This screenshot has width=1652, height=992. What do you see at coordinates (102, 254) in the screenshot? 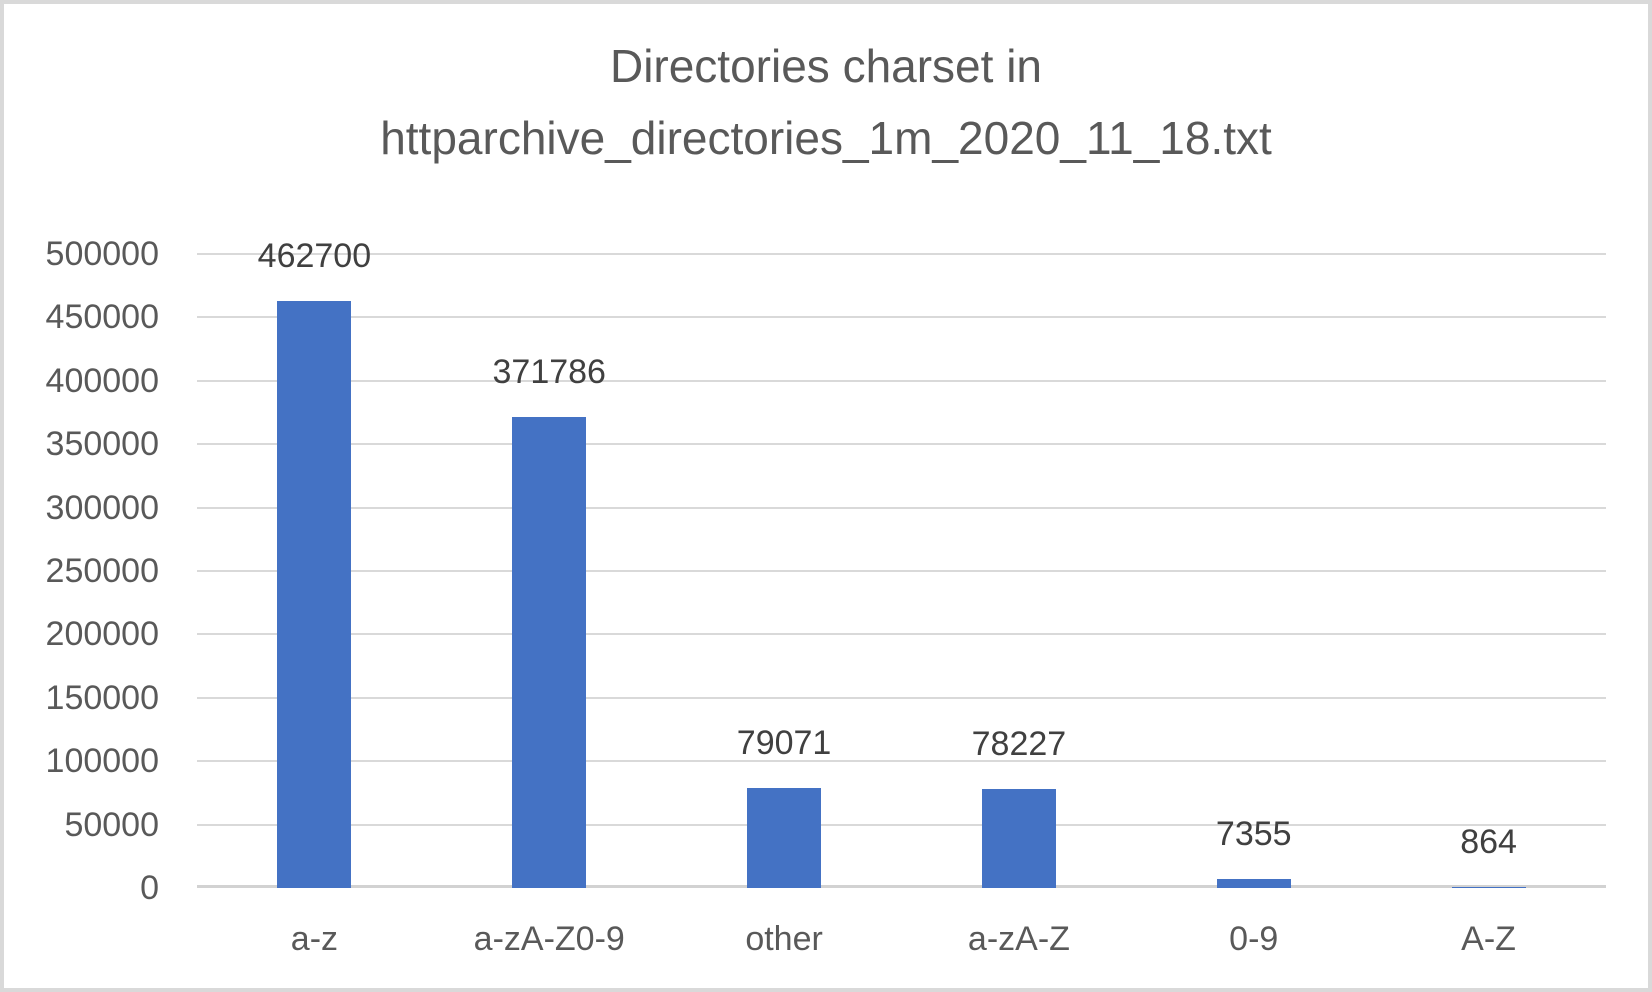
I see `y-axis-tick-label: 500000` at bounding box center [102, 254].